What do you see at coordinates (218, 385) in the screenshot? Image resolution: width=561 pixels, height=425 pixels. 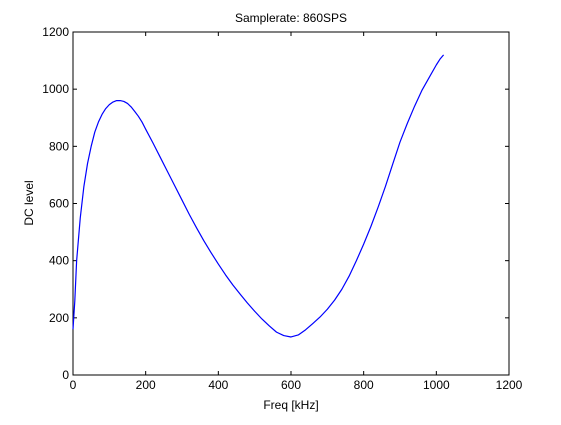 I see `x-tick-label: 400` at bounding box center [218, 385].